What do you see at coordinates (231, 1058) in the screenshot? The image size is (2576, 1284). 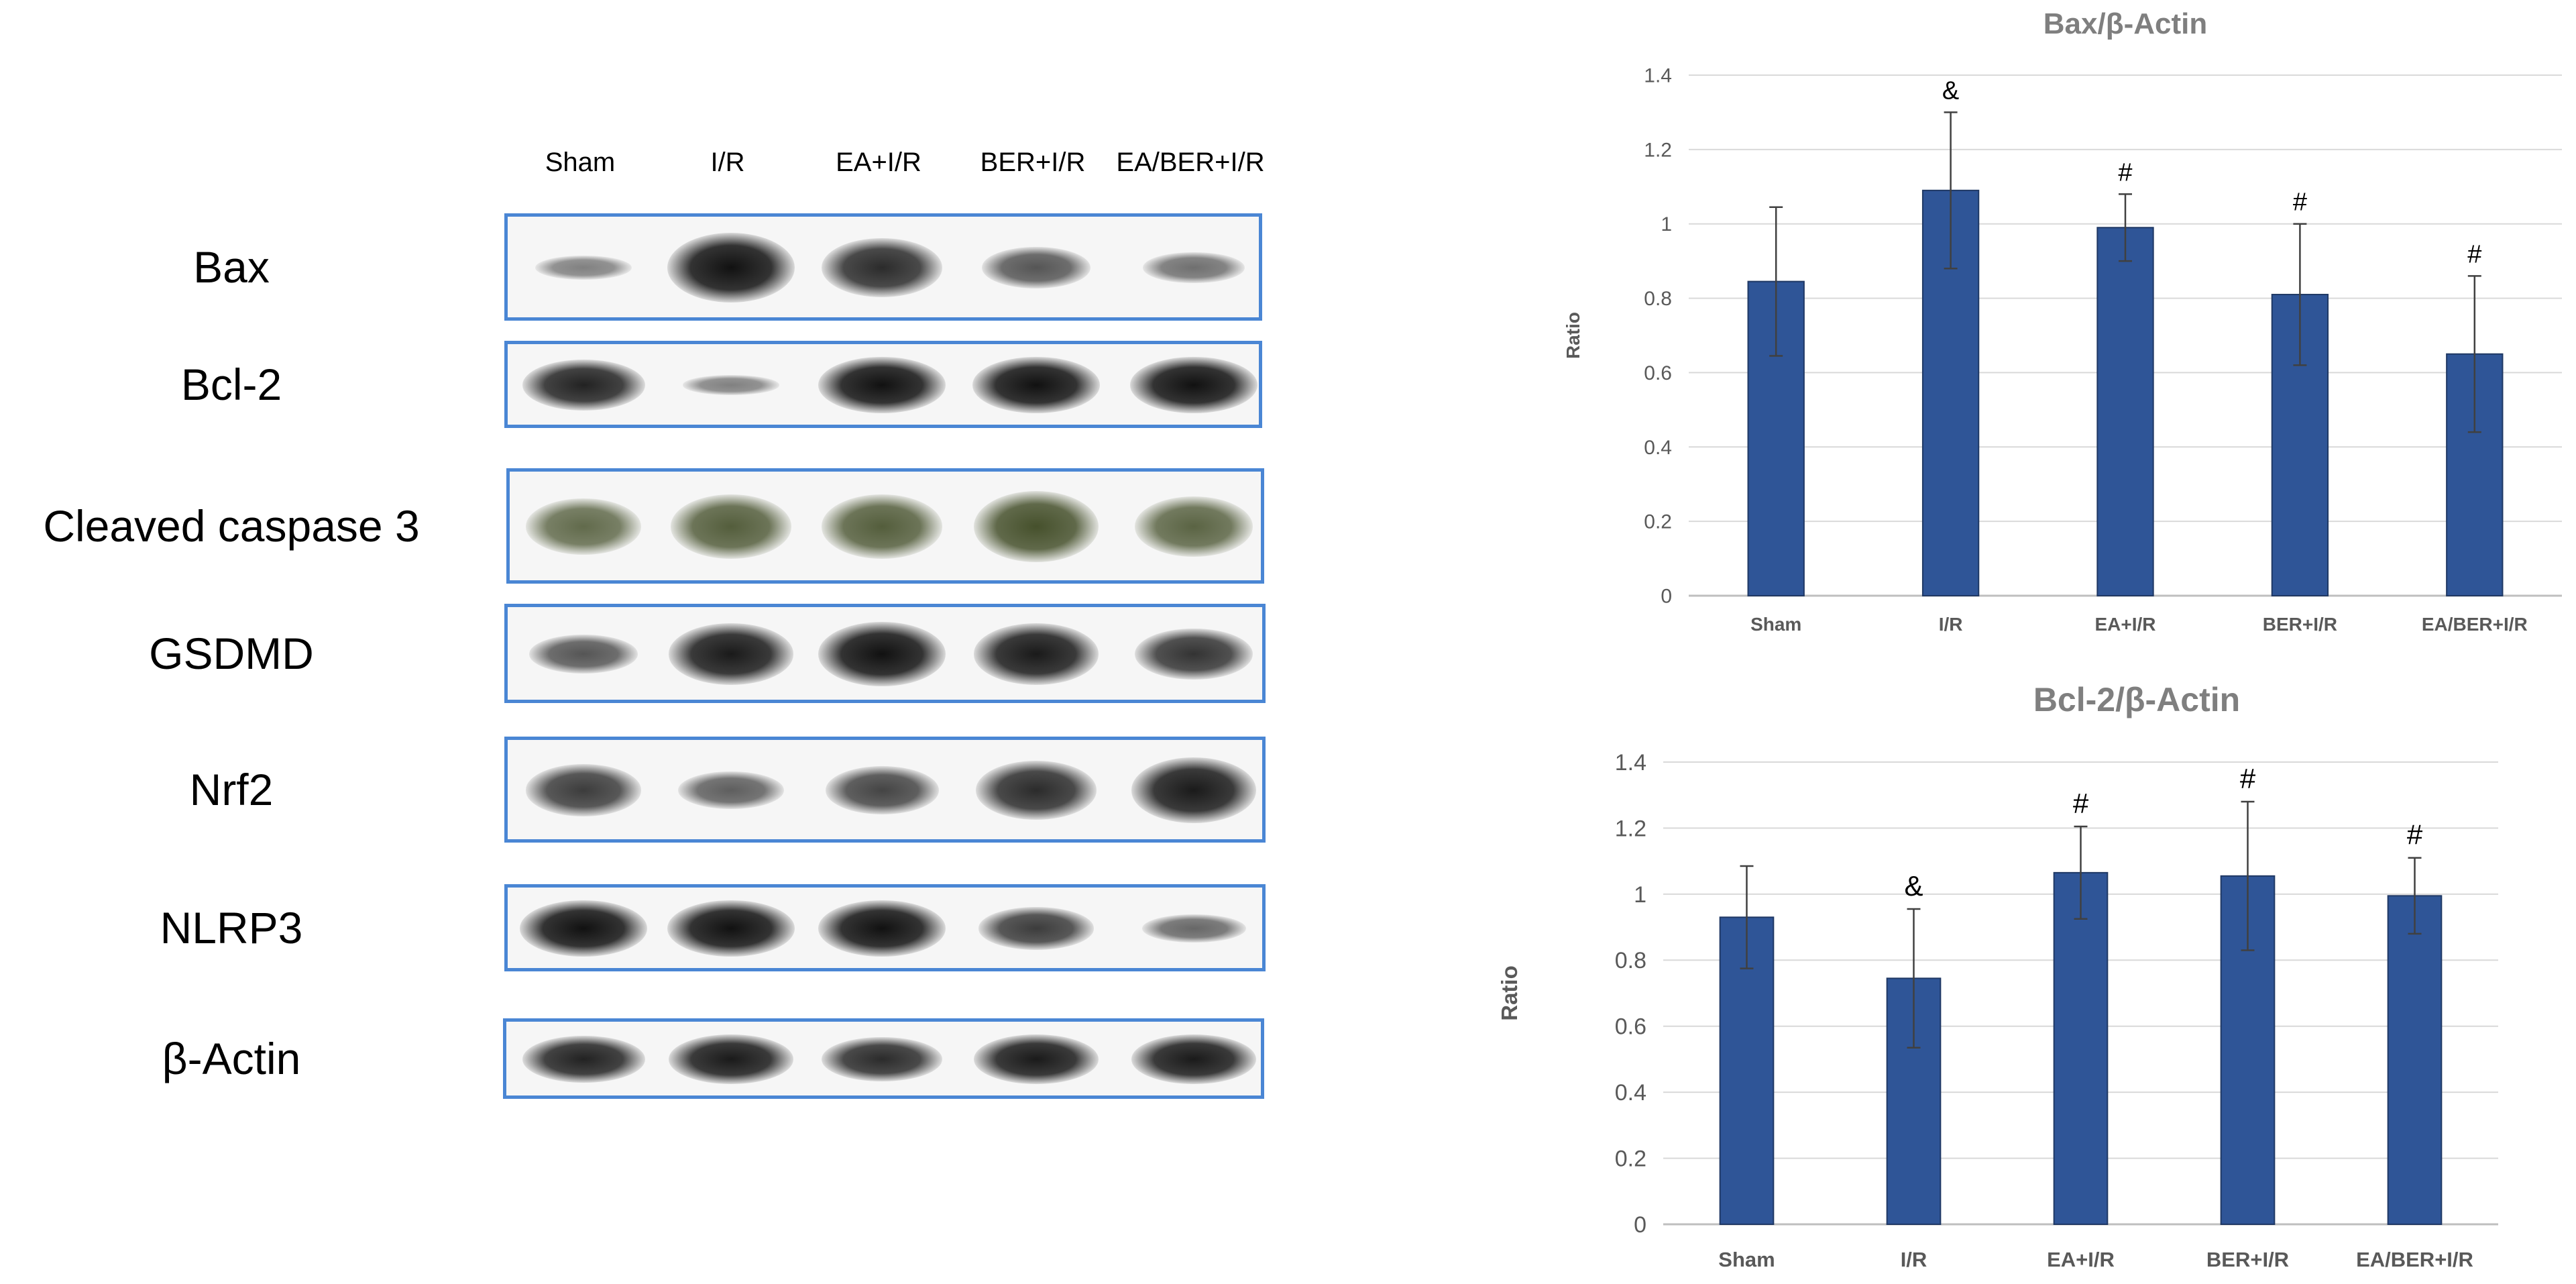 I see `protein-label: β-Actin` at bounding box center [231, 1058].